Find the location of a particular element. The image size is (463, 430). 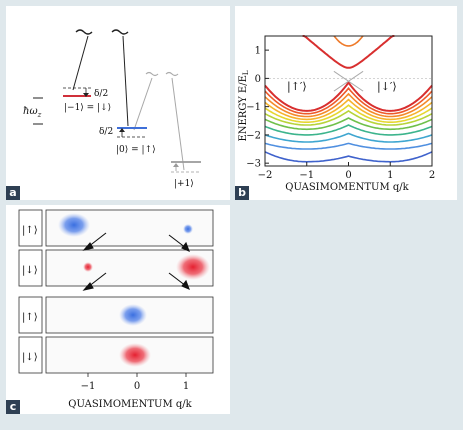

state-plus-one-label: |+1⟩ is located at coordinates (184, 184).